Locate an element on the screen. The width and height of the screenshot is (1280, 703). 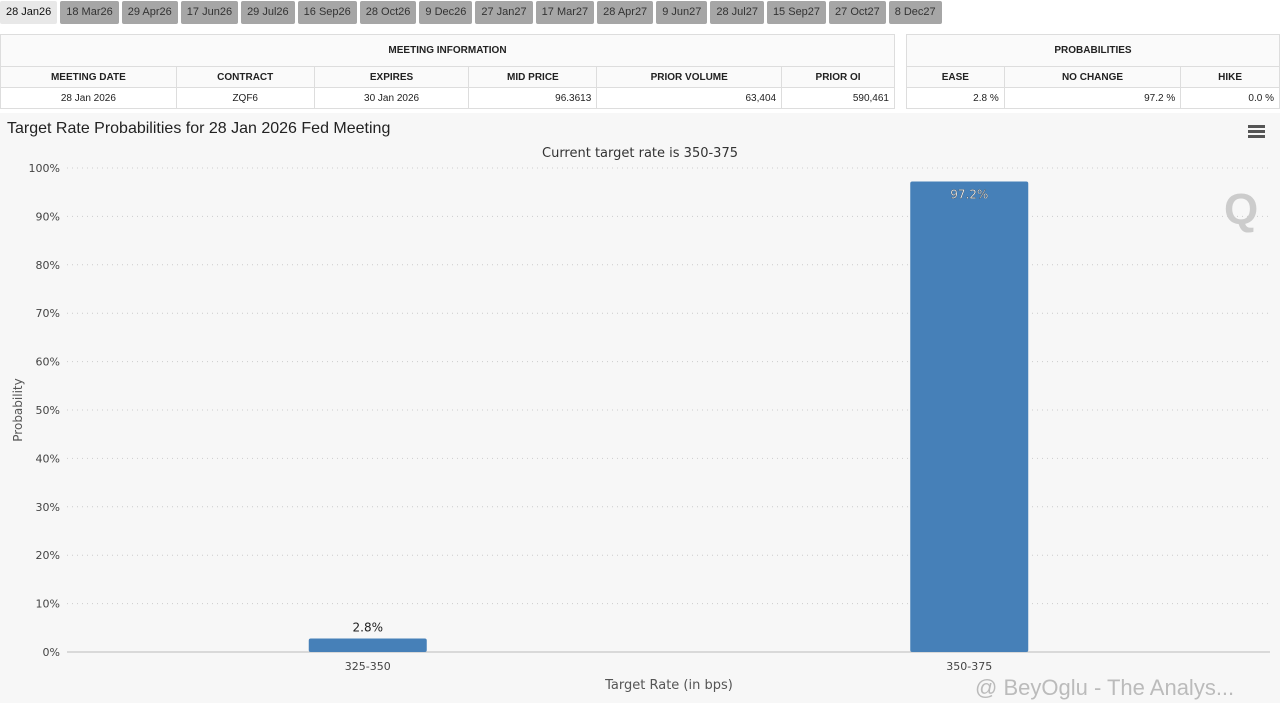
cell-1: ZQF6 is located at coordinates (245, 98).